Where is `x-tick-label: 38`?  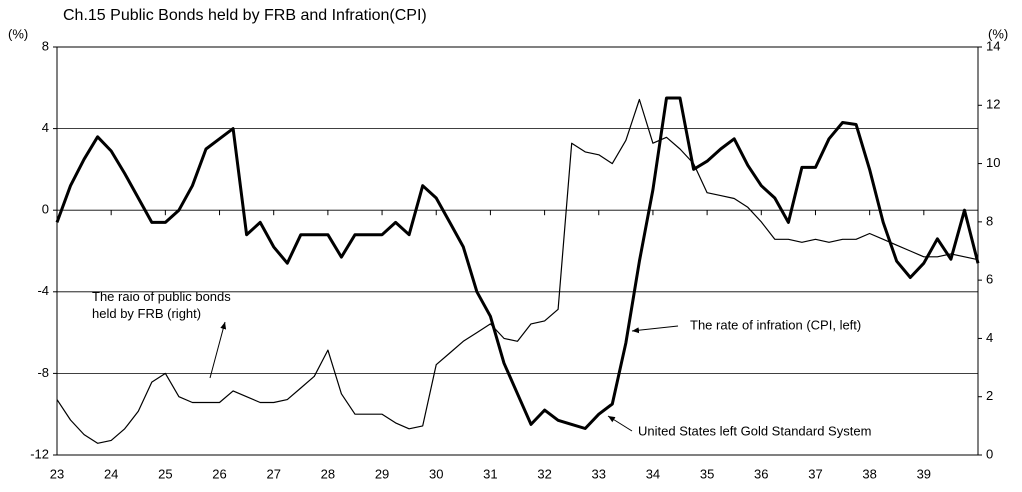
x-tick-label: 38 is located at coordinates (869, 473).